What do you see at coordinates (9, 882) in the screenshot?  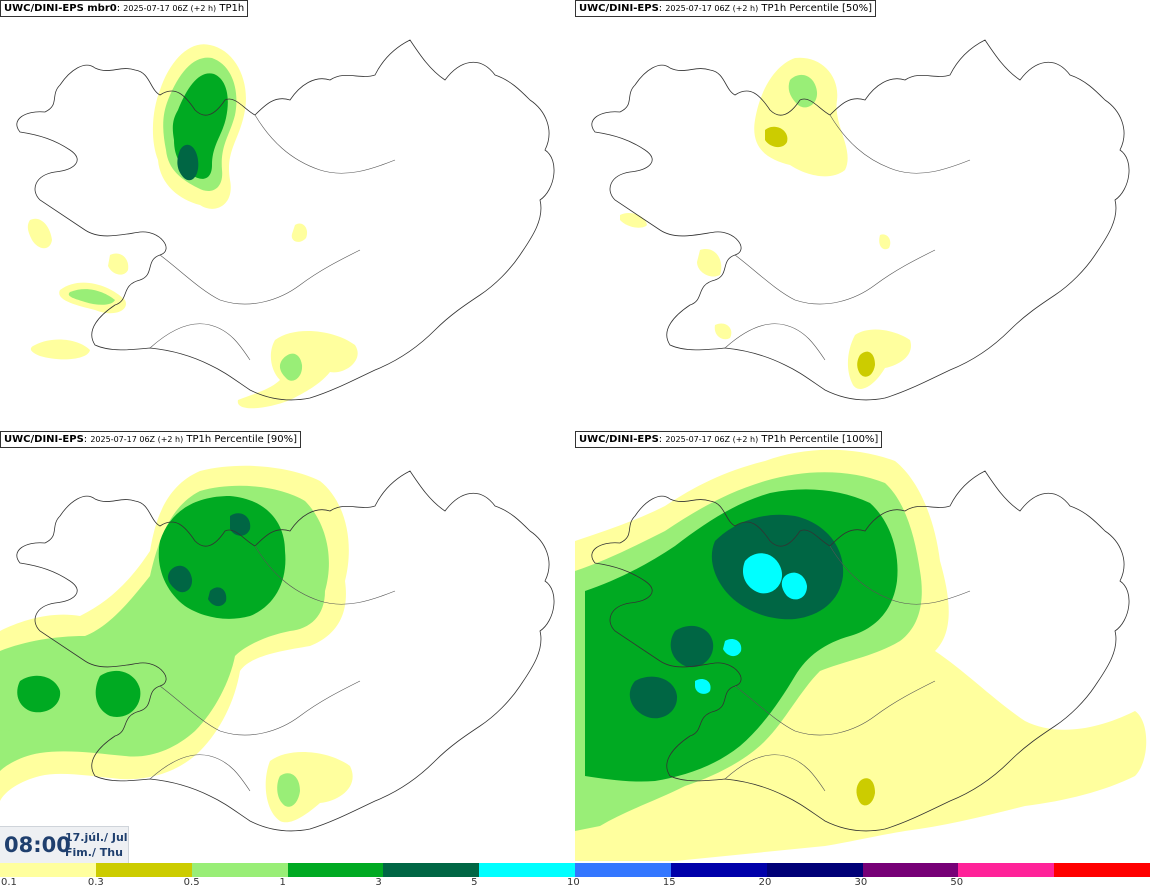 I see `legend-label: 0.1` at bounding box center [9, 882].